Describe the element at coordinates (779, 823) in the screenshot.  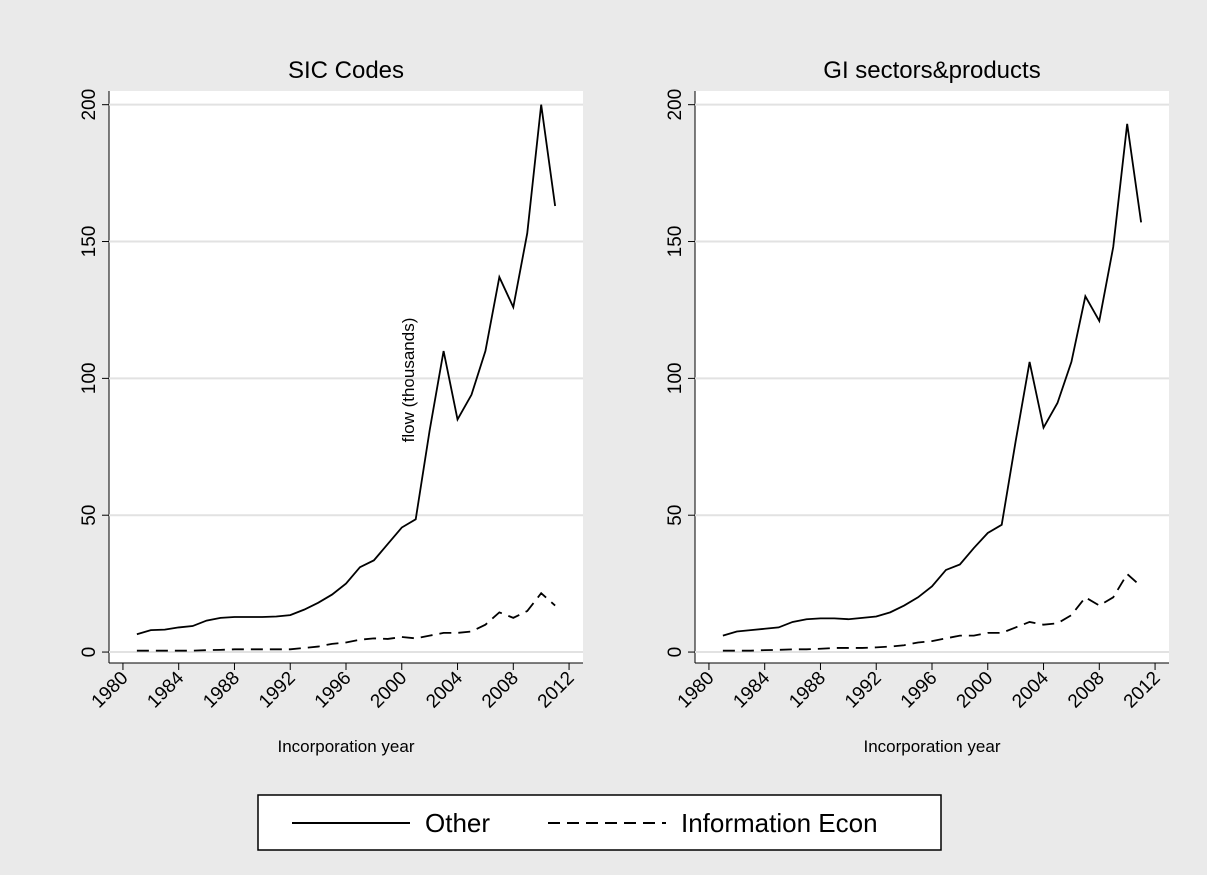
I see `legend-label: Information Econ` at that location.